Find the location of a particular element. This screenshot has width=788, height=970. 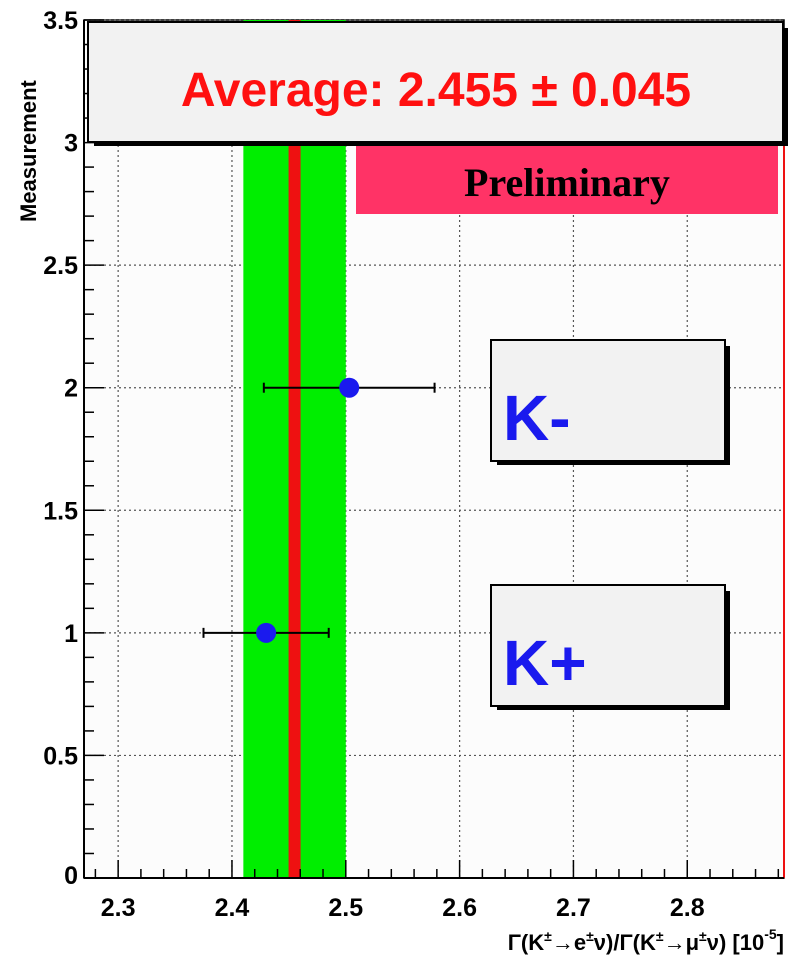

y-tick-label: 3 is located at coordinates (71, 144).